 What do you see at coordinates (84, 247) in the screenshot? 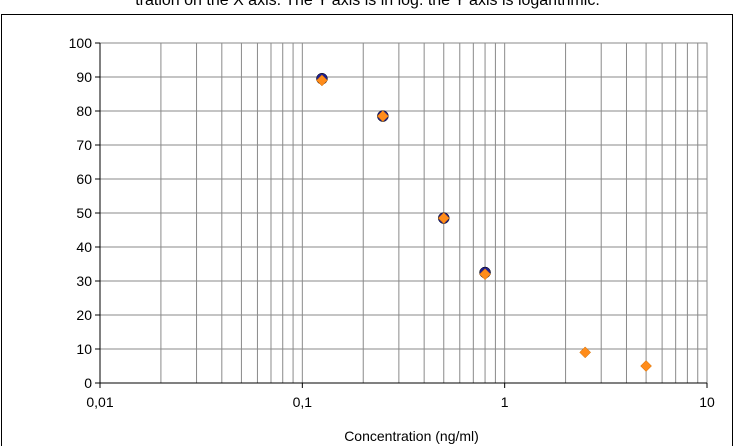
I see `y-tick-label: 40` at bounding box center [84, 247].